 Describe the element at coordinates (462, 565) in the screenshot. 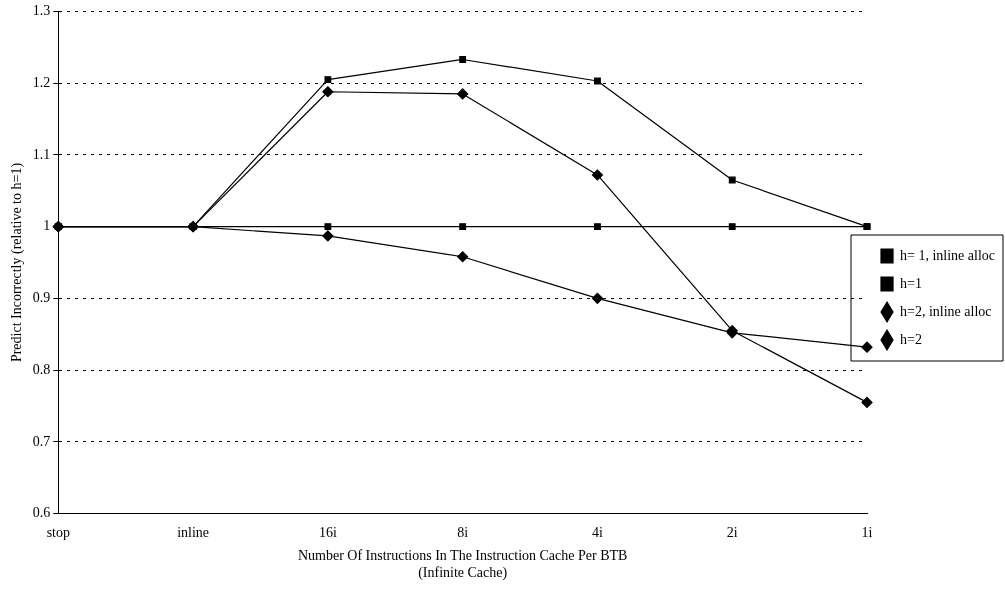

I see `x-axis-title: Number Of Instructions In The Instruction Cache Per BTB (Infinite Cache)` at that location.